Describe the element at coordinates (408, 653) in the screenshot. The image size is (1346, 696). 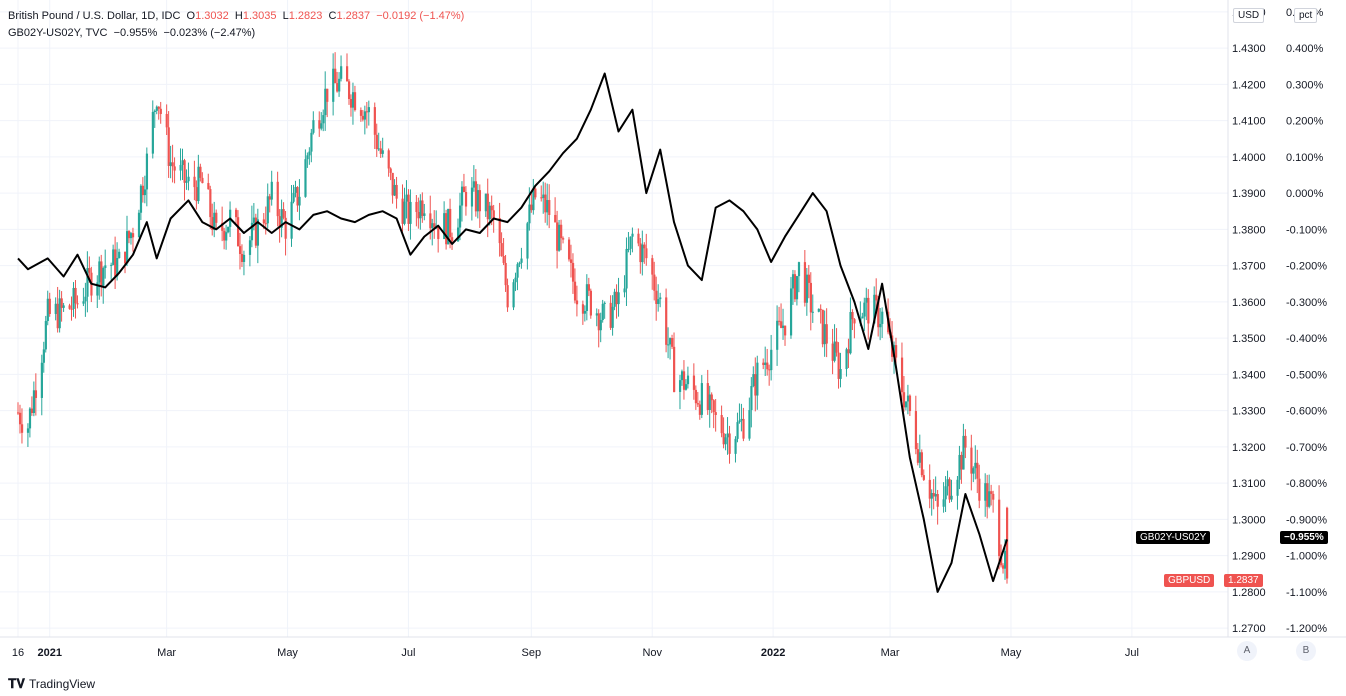
I see `time-tick-label: Jul` at that location.